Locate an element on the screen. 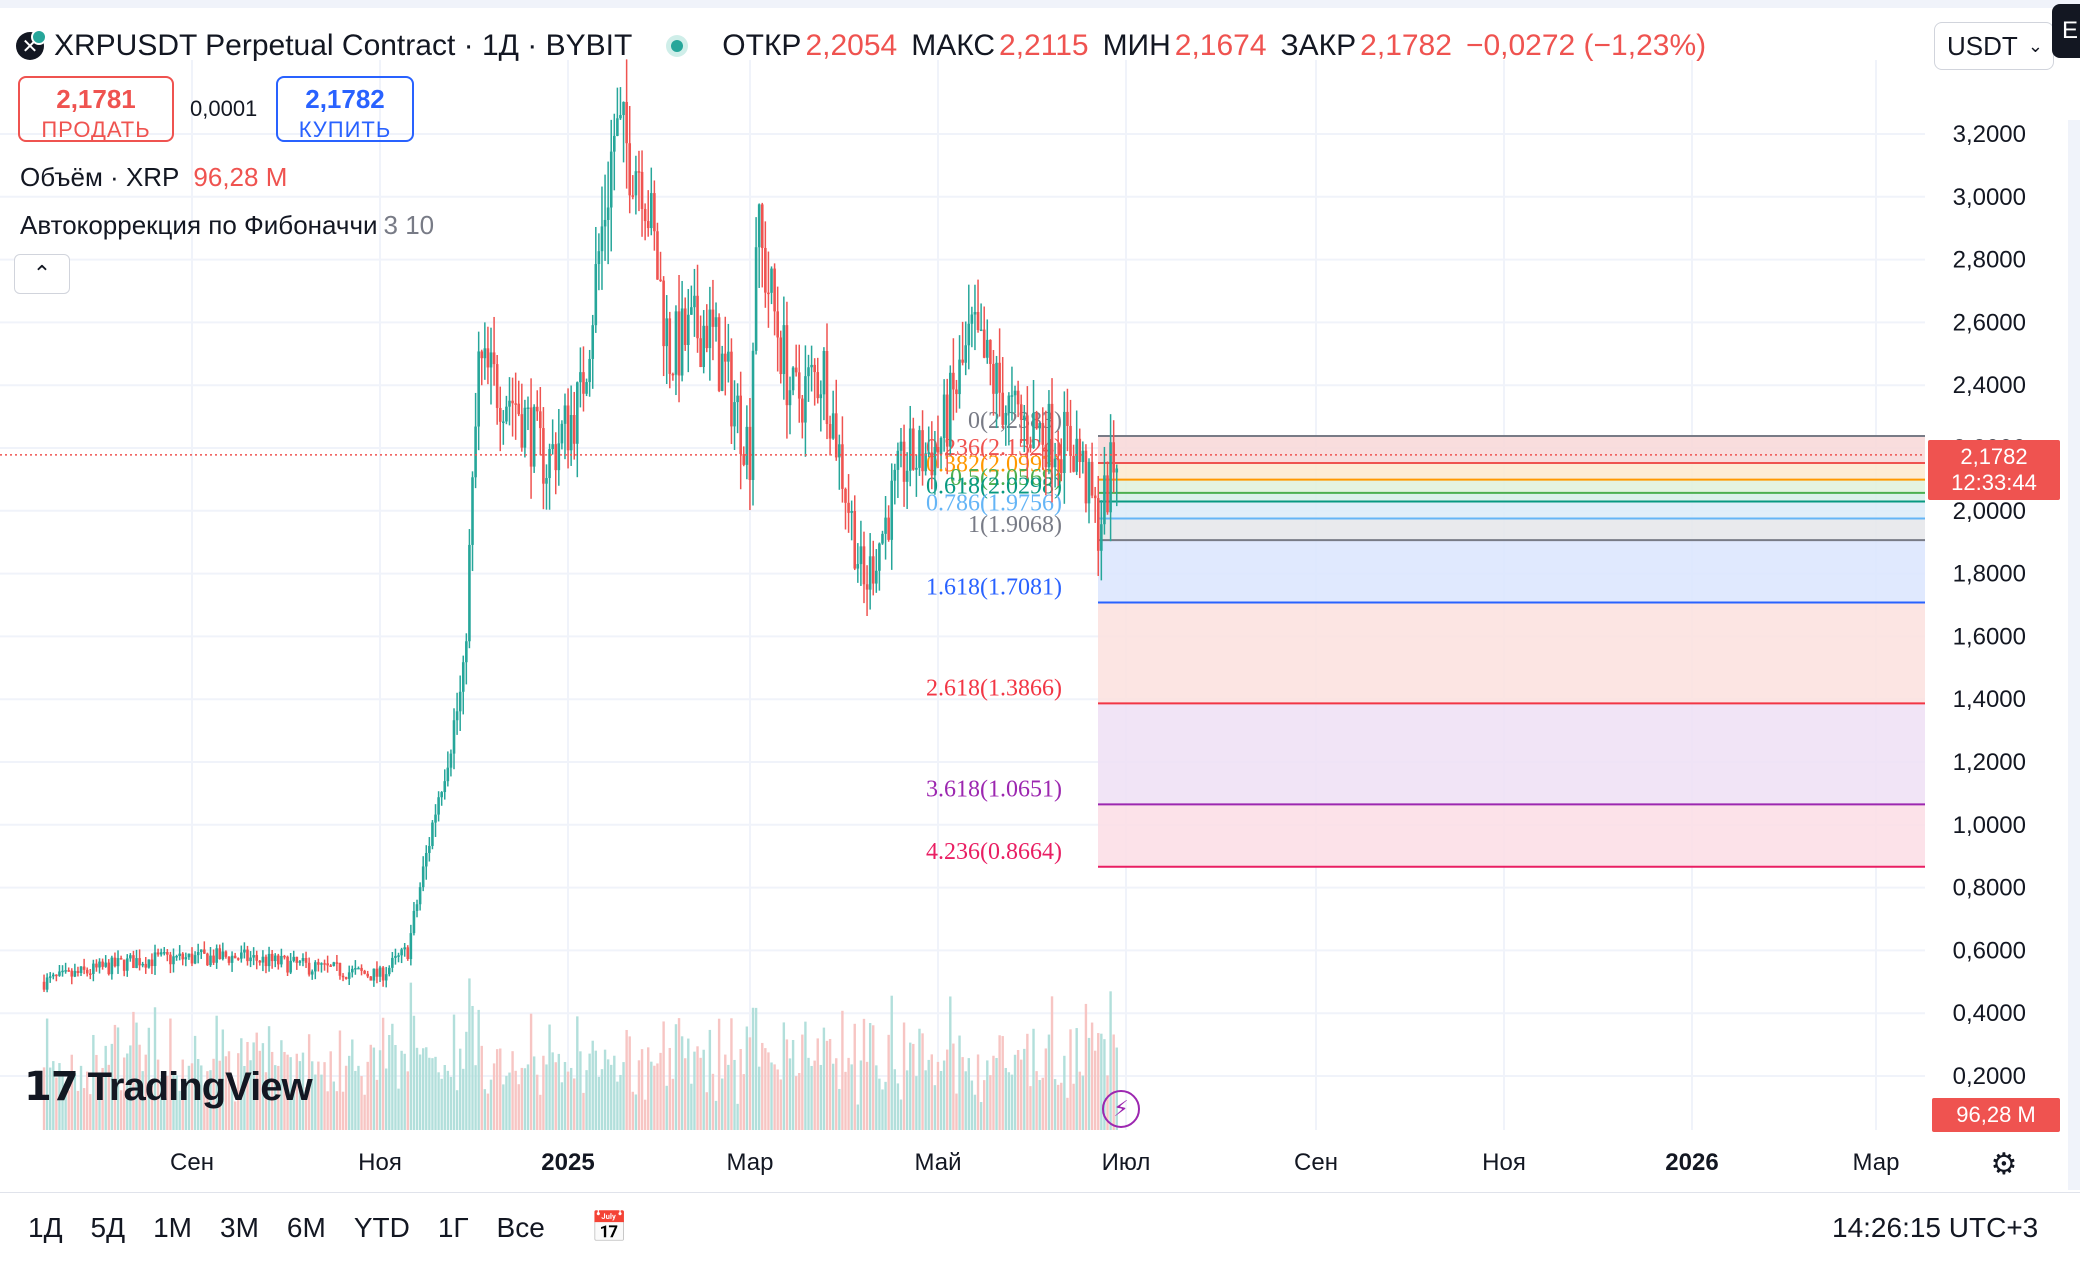  volume-legend: Объём · XRP 96,28 M is located at coordinates (153, 177).